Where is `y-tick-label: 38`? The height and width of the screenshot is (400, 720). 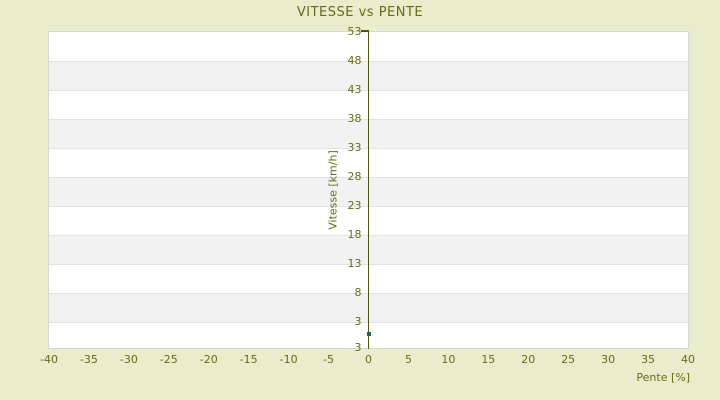 y-tick-label: 38 is located at coordinates (354, 118).